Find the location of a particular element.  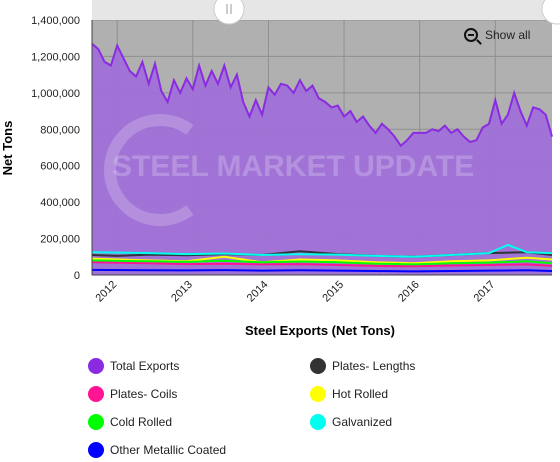

y-tick-label: 800,000 is located at coordinates (60, 130).